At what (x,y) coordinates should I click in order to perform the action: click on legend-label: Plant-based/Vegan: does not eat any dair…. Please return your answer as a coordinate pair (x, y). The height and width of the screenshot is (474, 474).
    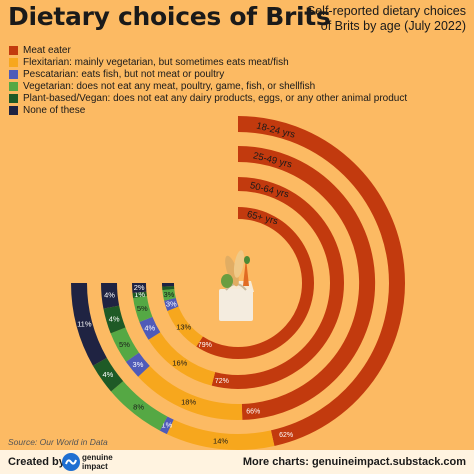
    Looking at the image, I should click on (215, 98).